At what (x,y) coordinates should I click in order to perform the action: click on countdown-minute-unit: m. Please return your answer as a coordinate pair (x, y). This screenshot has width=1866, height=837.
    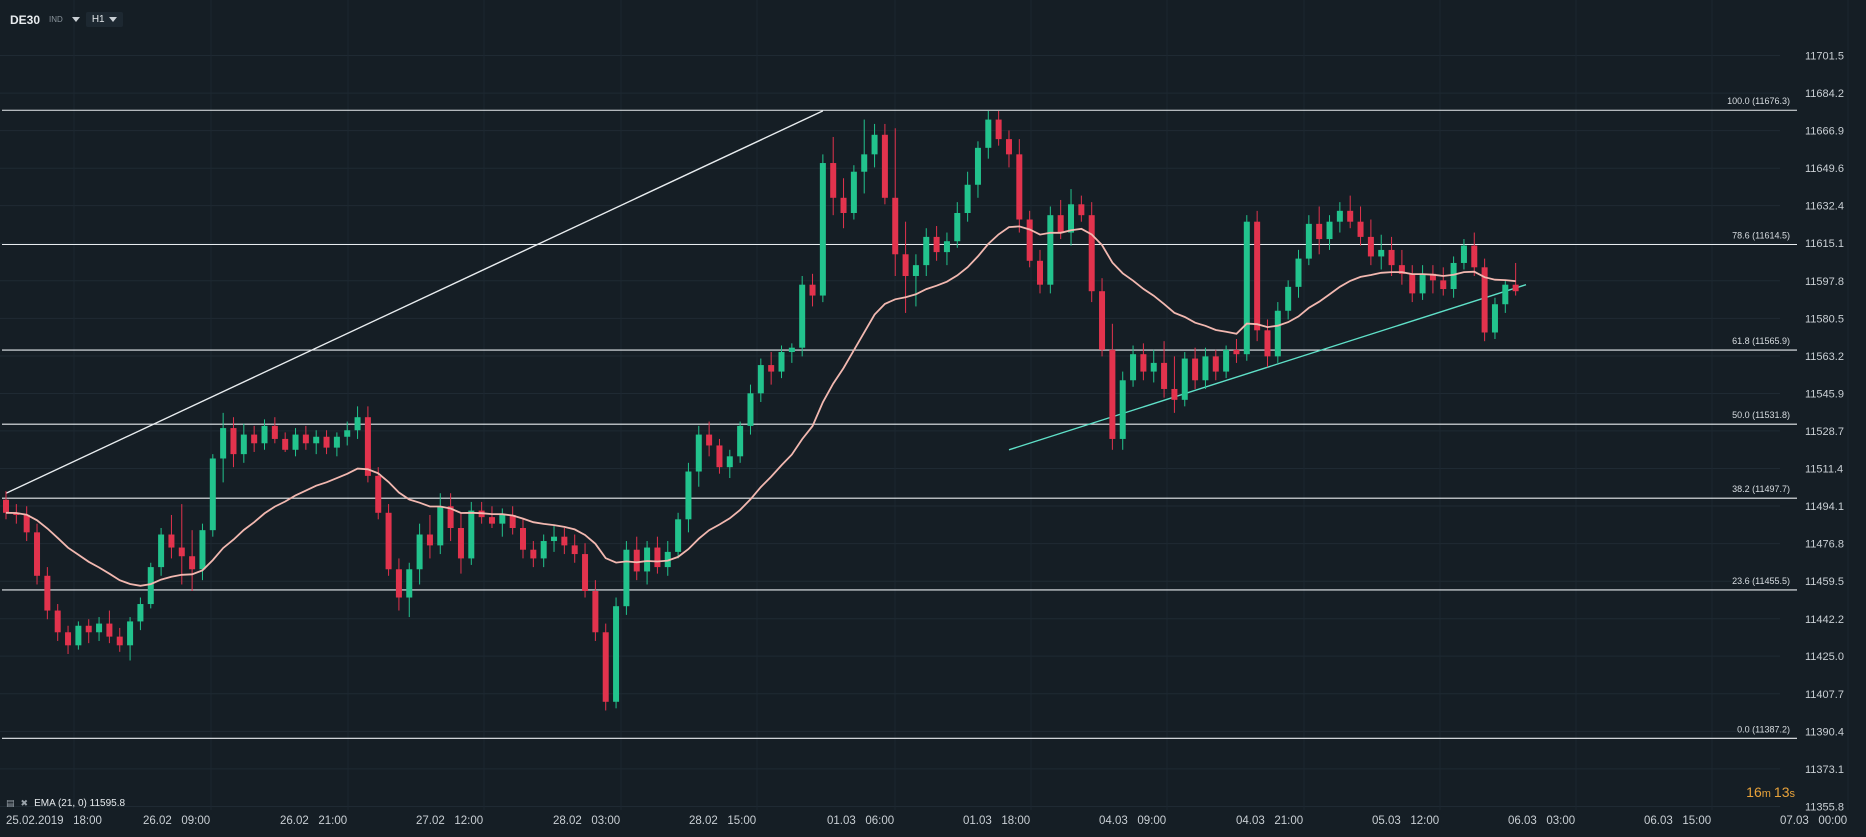
    Looking at the image, I should click on (1766, 794).